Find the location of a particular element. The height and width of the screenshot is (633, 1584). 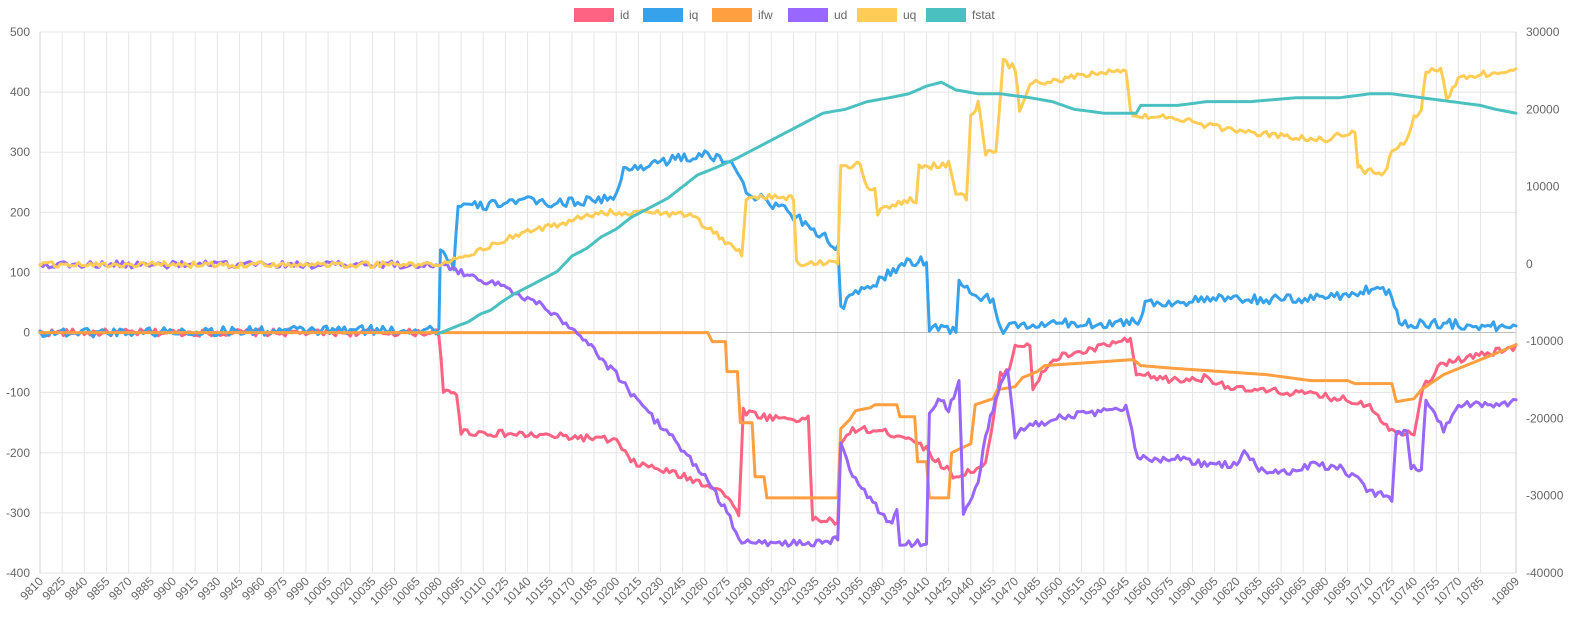

legend: id iq ifw ud uq fstat is located at coordinates (784, 15).